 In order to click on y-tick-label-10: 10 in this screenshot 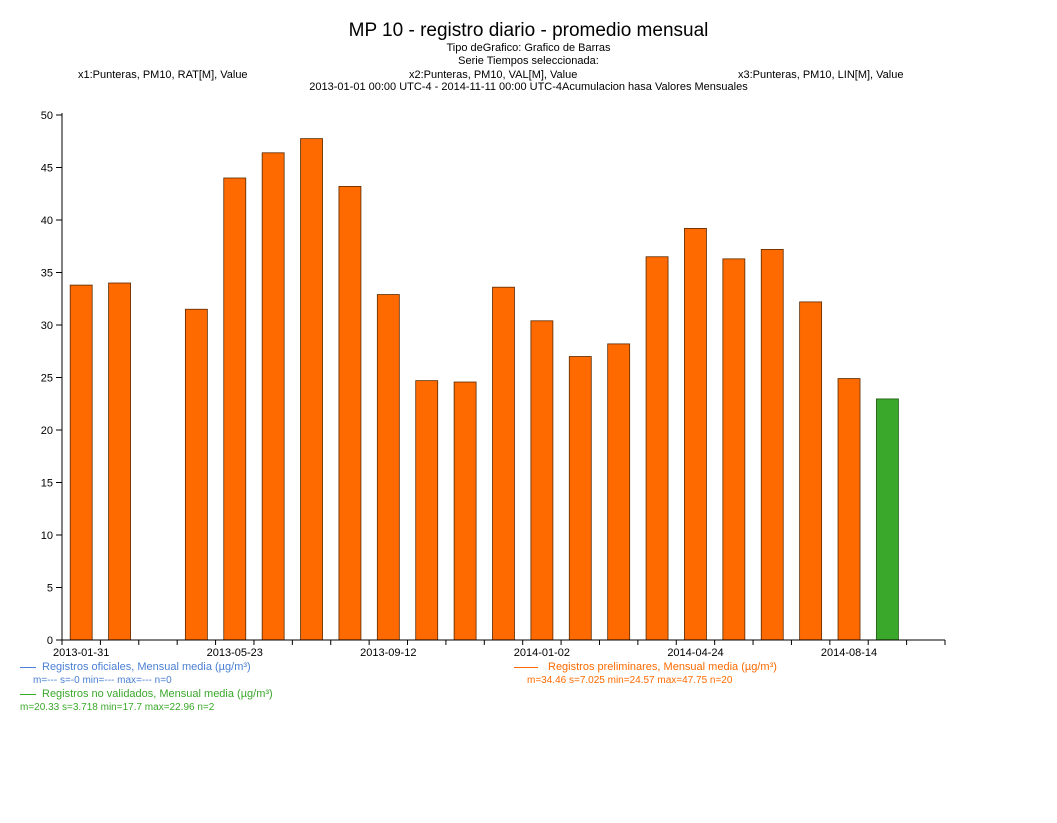, I will do `click(47, 536)`.